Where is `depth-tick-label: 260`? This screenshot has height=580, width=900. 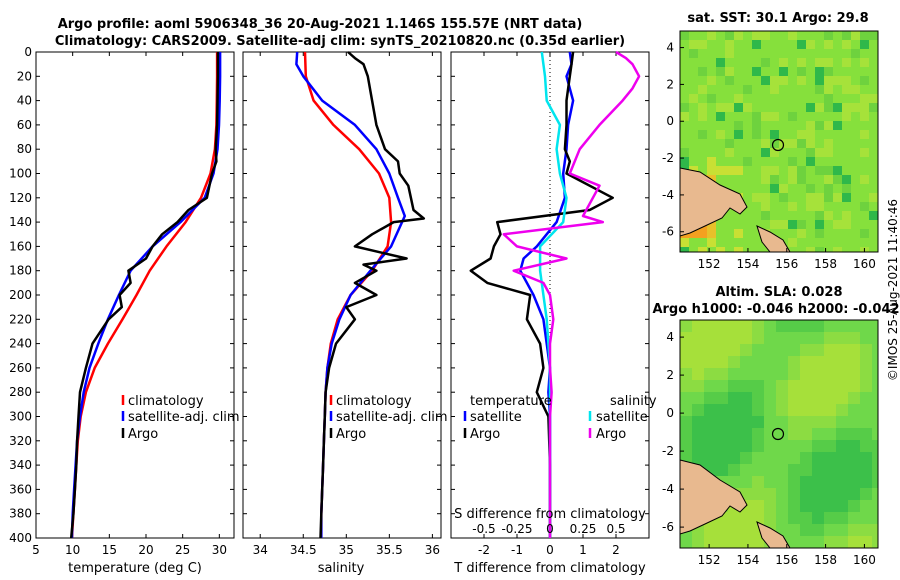
depth-tick-label: 260 is located at coordinates (20, 368).